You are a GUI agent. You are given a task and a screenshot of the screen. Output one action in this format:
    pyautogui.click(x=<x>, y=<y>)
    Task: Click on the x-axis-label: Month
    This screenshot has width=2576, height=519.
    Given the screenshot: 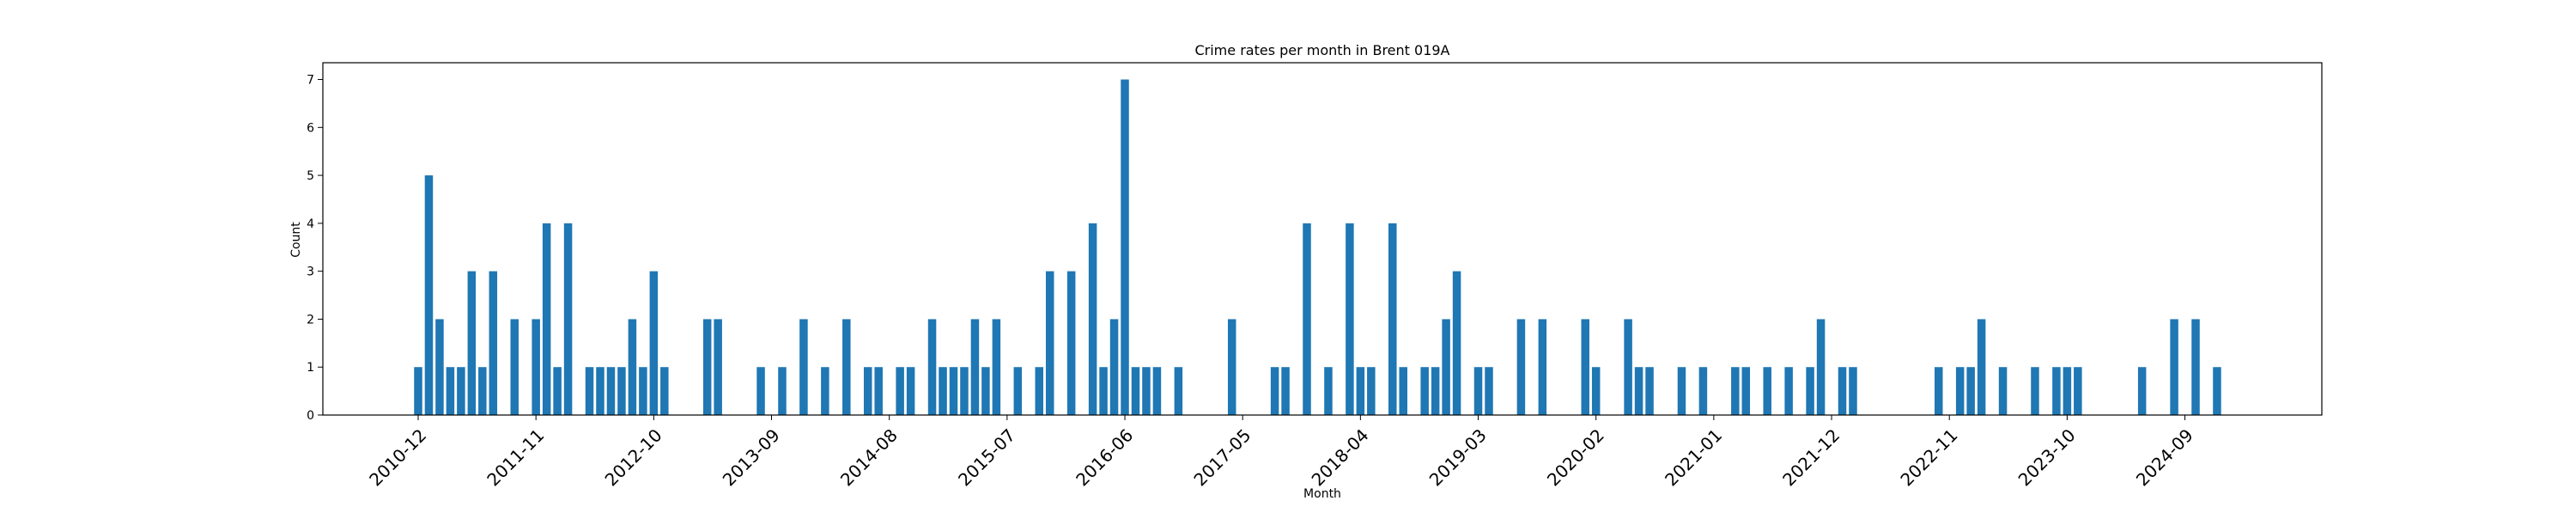 What is the action you would take?
    pyautogui.click(x=1322, y=494)
    